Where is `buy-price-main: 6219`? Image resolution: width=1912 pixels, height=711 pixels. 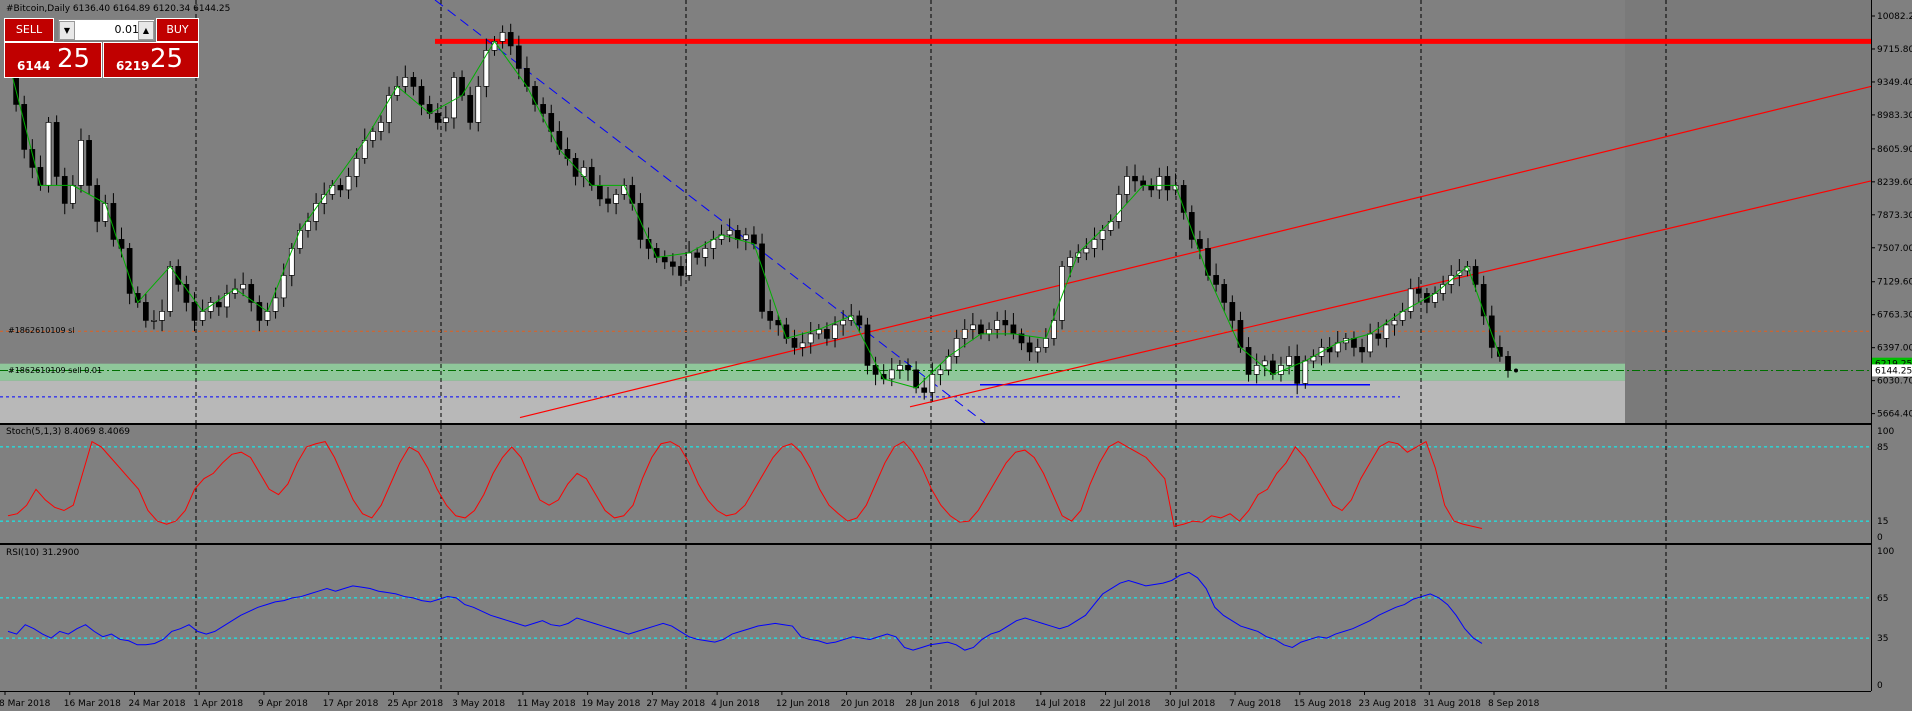 buy-price-main: 6219 is located at coordinates (133, 66).